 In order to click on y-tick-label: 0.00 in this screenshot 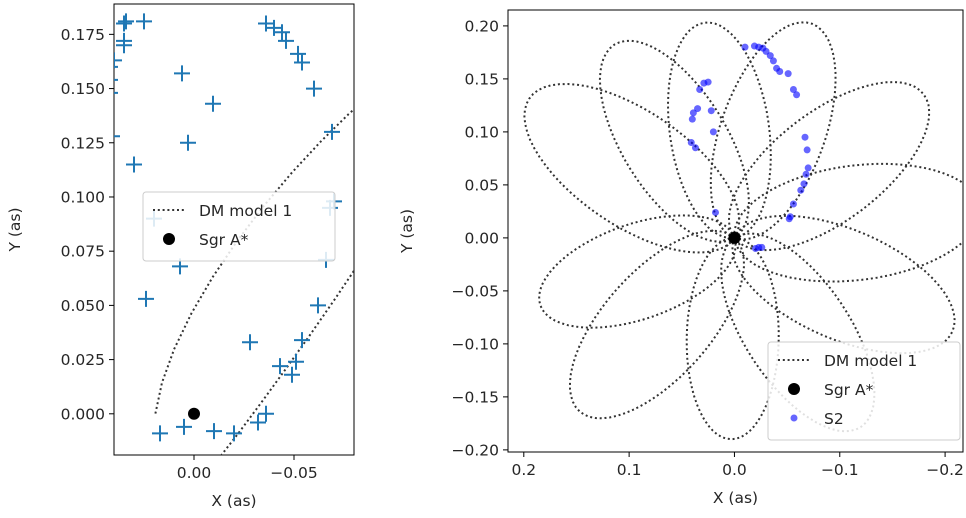, I will do `click(481, 238)`.